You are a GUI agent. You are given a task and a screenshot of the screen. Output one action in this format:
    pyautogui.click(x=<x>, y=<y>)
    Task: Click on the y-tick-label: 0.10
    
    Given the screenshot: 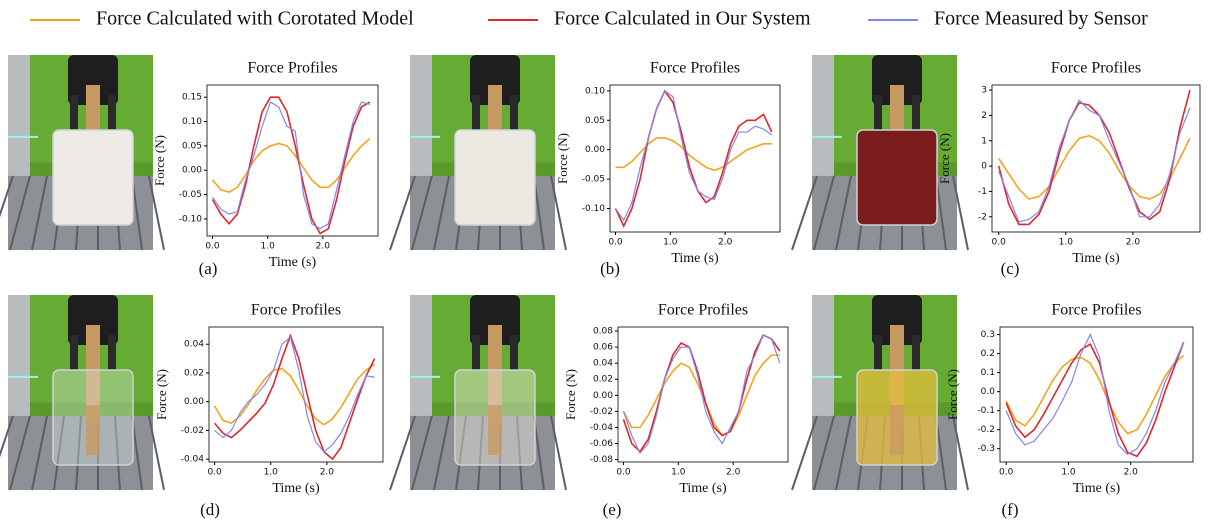 What is the action you would take?
    pyautogui.click(x=595, y=91)
    